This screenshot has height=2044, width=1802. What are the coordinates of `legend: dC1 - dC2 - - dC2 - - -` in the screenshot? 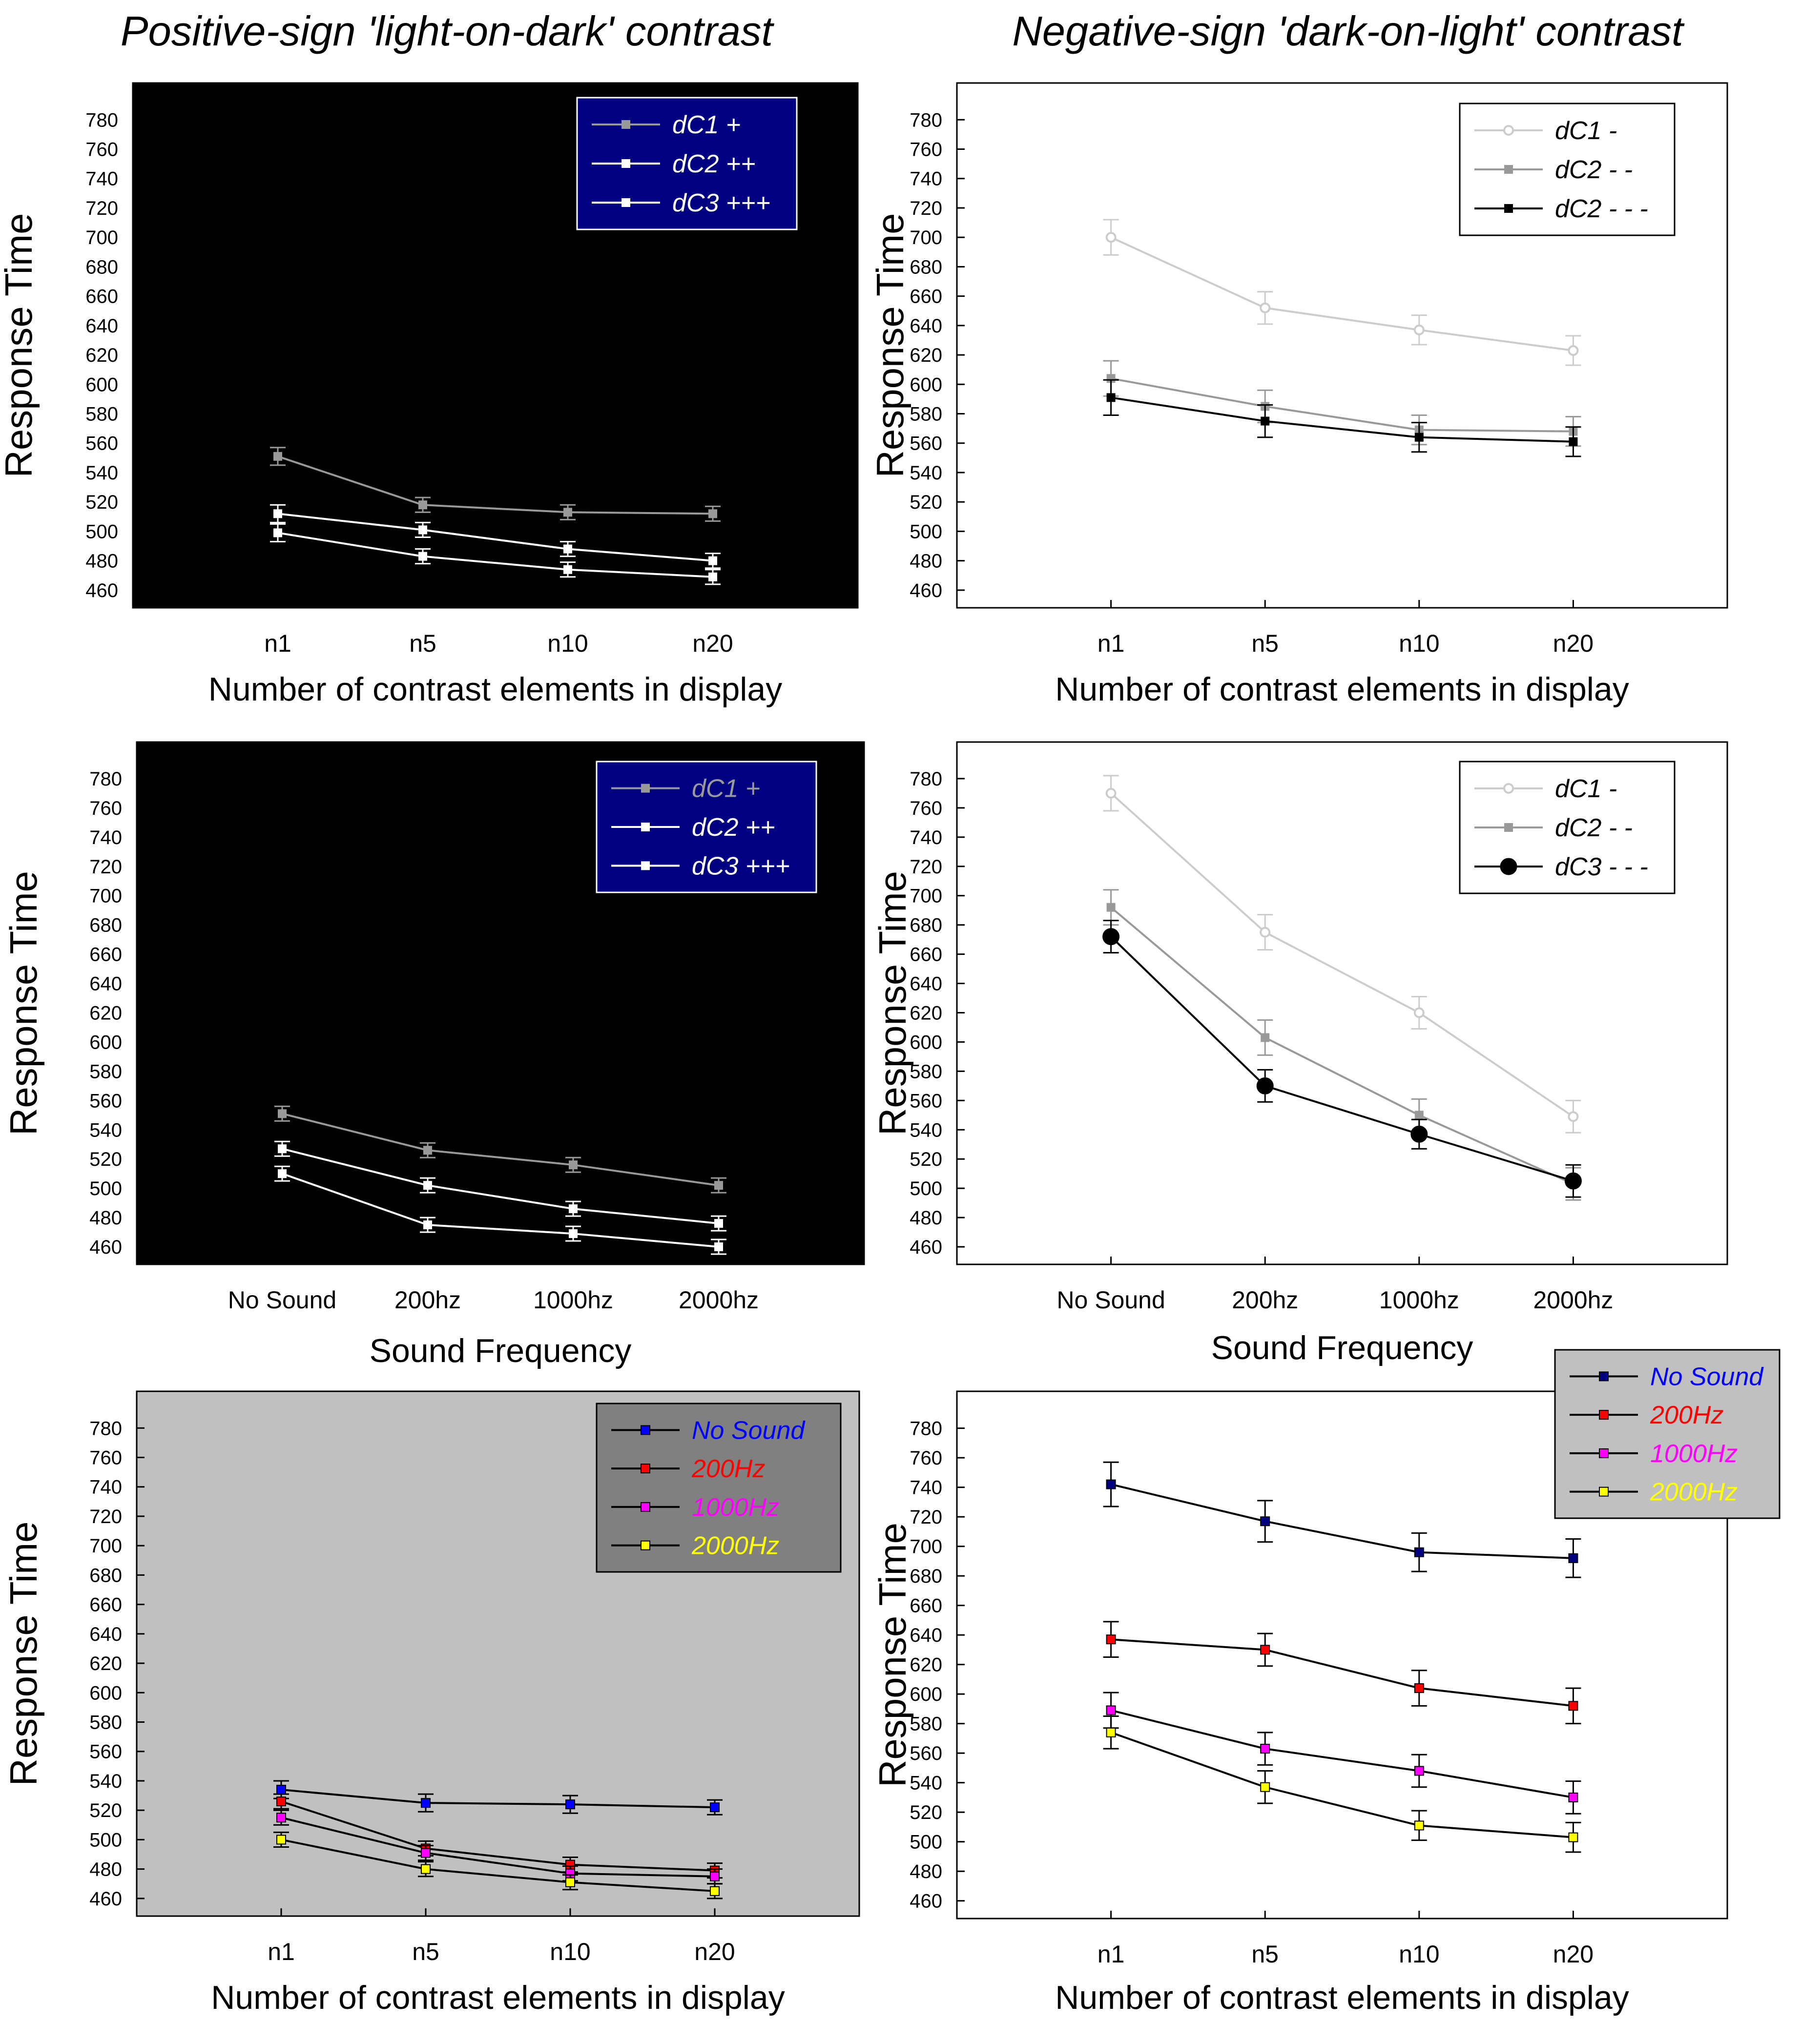 It's located at (1568, 169).